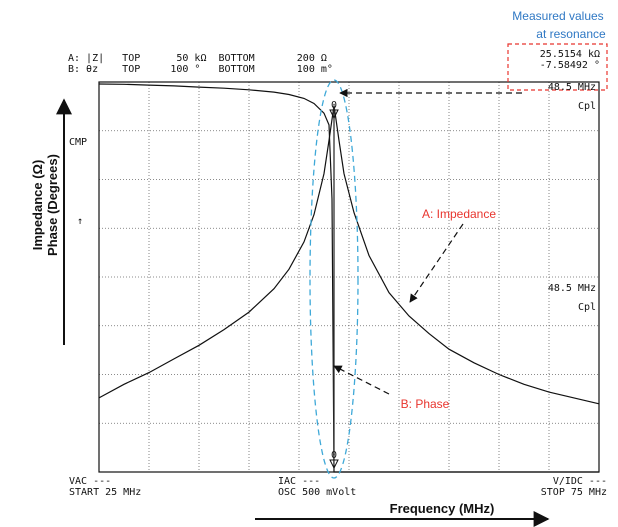 The height and width of the screenshot is (527, 618). What do you see at coordinates (334, 114) in the screenshot?
I see `marker-triangle-top` at bounding box center [334, 114].